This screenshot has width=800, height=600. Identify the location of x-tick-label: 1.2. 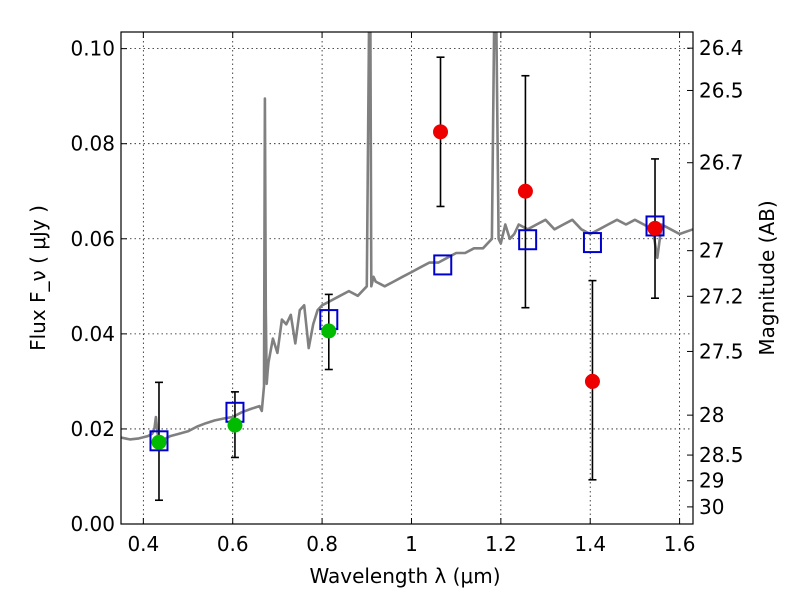
(501, 544).